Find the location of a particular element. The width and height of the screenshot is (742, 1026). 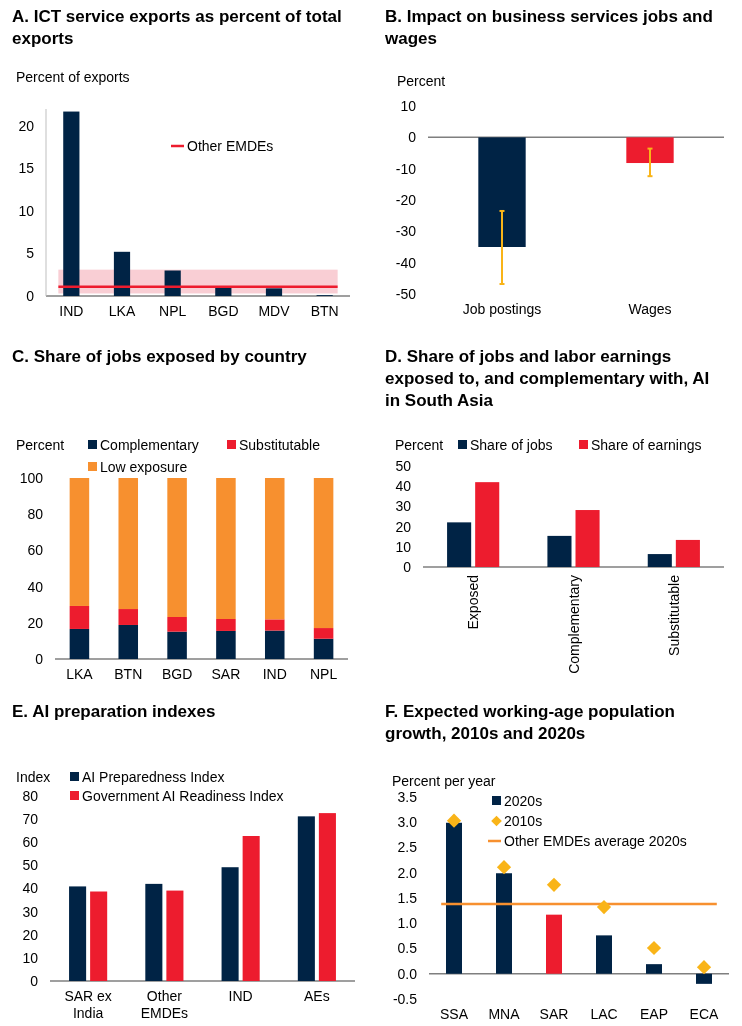

y-tick-label: -30 is located at coordinates (406, 231).